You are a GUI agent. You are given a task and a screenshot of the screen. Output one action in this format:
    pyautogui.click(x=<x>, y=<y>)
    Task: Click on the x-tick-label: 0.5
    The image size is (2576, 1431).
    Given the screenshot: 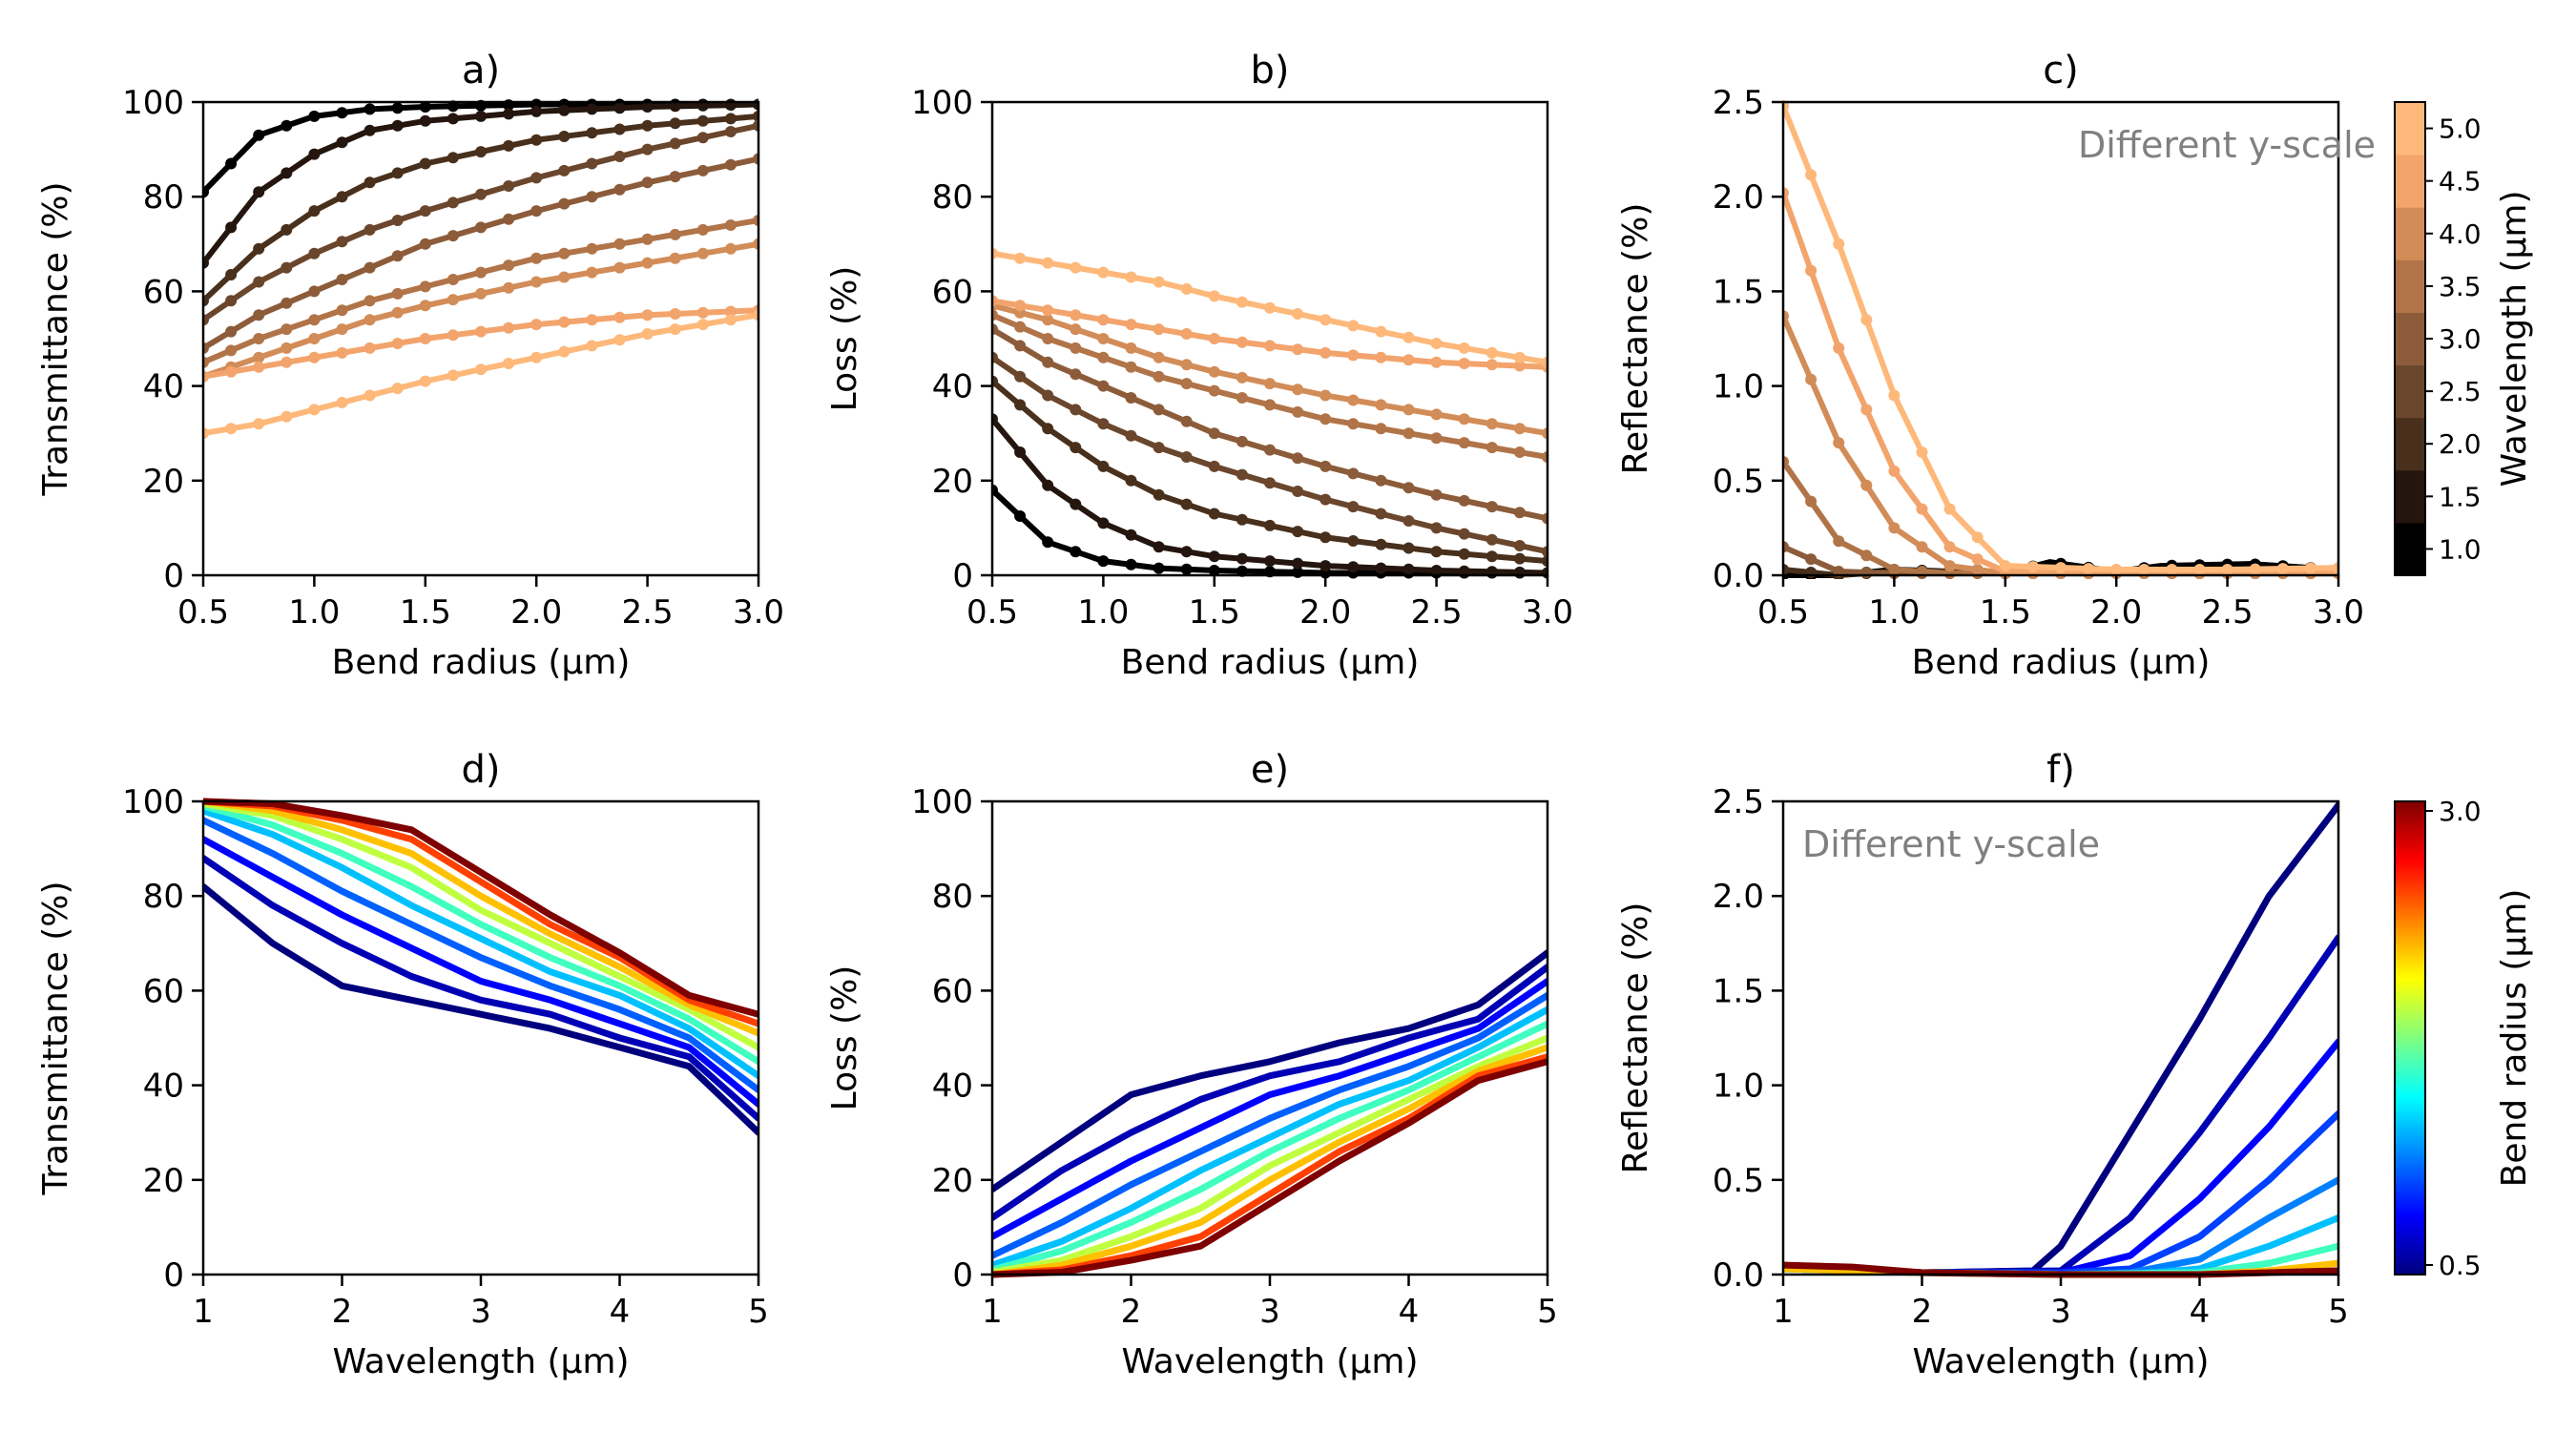 What is the action you would take?
    pyautogui.click(x=992, y=612)
    